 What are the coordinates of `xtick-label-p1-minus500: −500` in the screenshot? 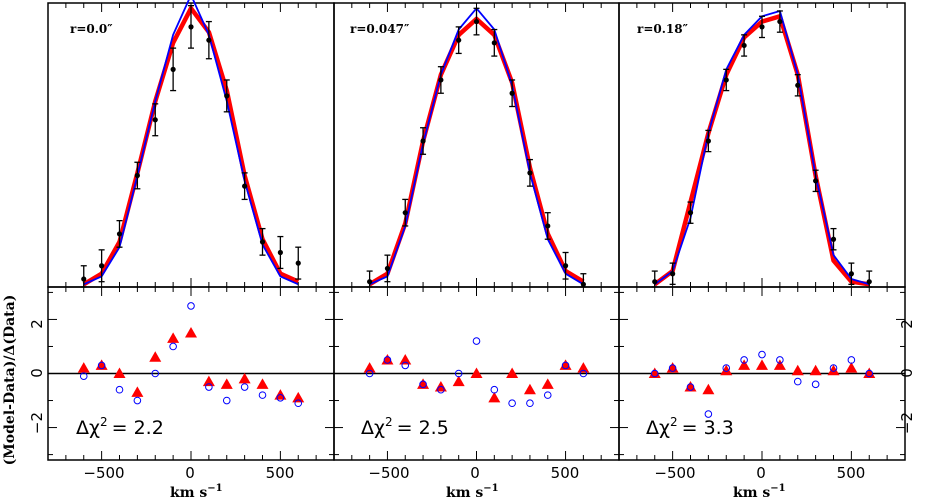 It's located at (103, 473).